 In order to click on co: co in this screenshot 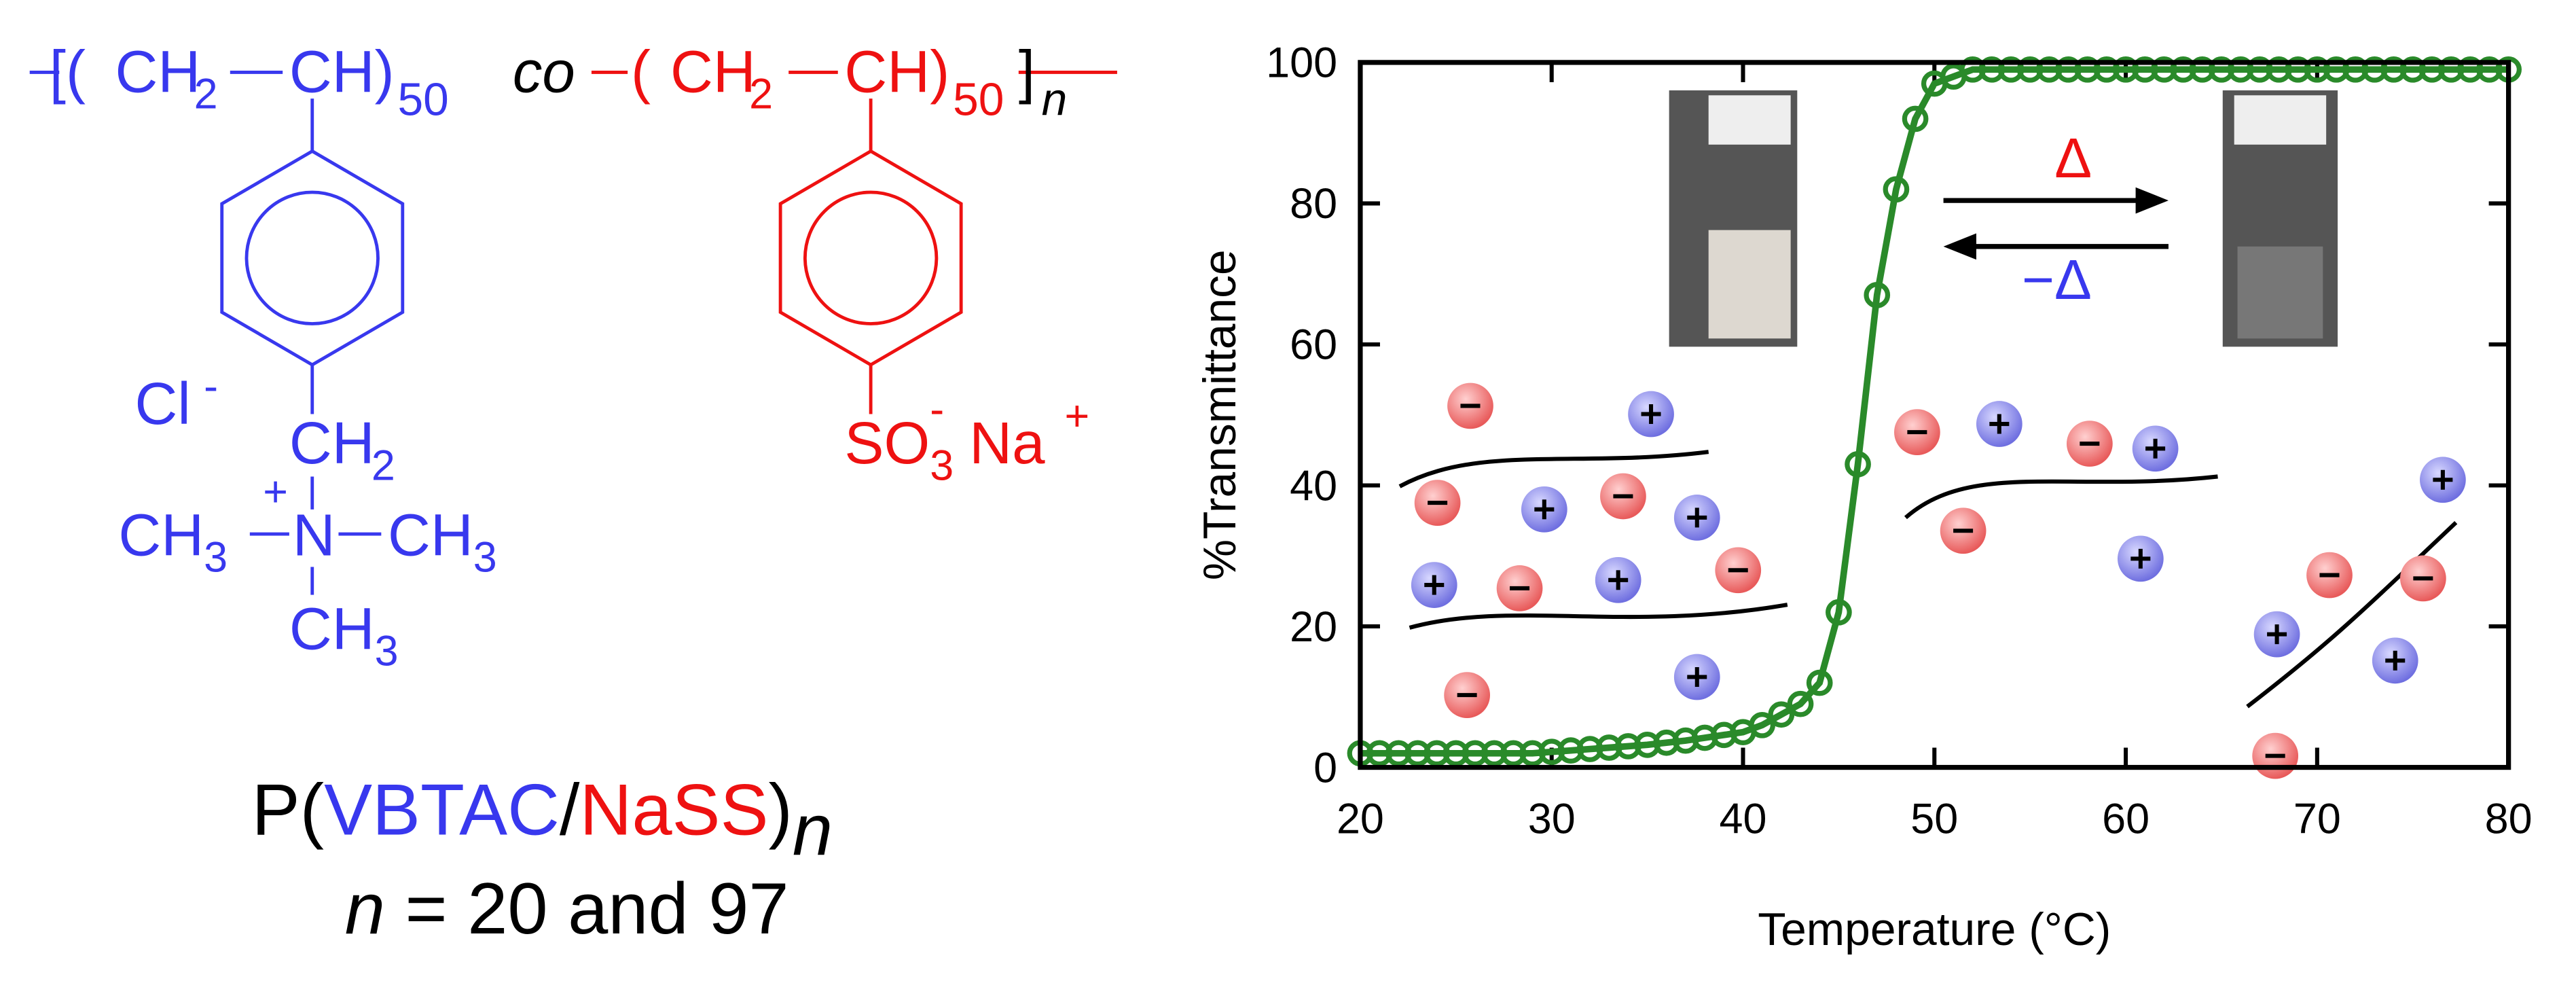, I will do `click(544, 72)`.